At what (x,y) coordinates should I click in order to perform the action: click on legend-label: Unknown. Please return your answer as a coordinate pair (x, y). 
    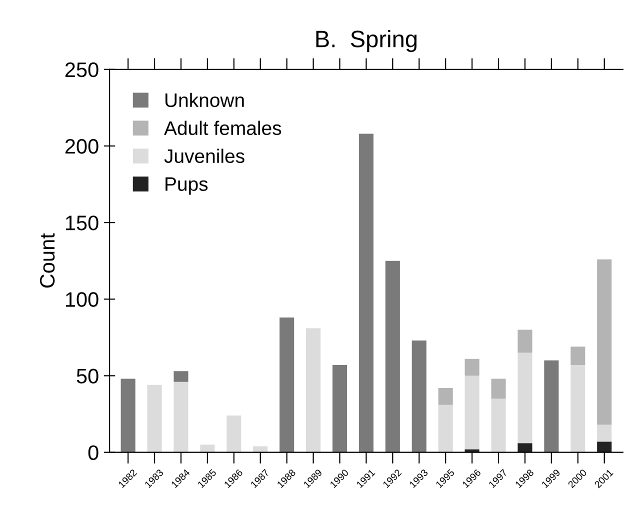
    Looking at the image, I should click on (204, 100).